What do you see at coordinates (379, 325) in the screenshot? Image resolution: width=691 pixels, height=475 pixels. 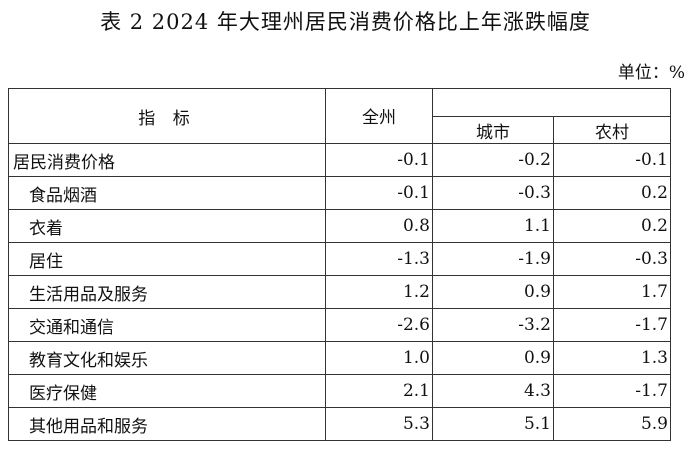 I see `cell-all: -2.6` at bounding box center [379, 325].